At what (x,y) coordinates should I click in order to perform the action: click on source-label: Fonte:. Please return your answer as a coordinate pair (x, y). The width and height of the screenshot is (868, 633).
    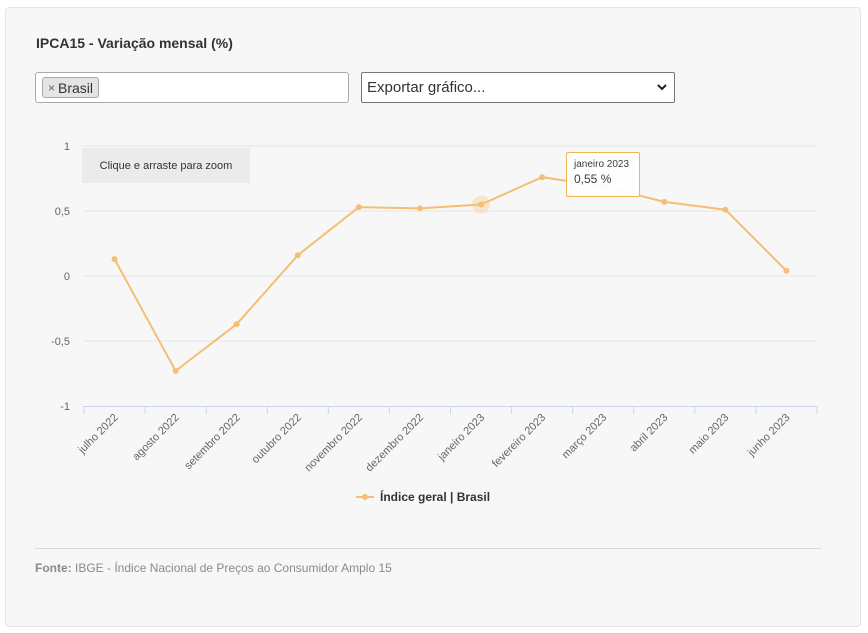
    Looking at the image, I should click on (53, 568).